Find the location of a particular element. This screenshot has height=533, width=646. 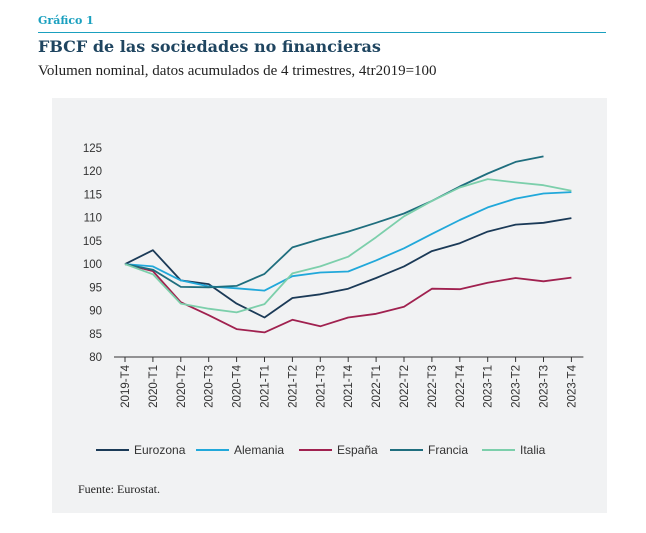

x-tick-label: 2022-T2 is located at coordinates (405, 386).